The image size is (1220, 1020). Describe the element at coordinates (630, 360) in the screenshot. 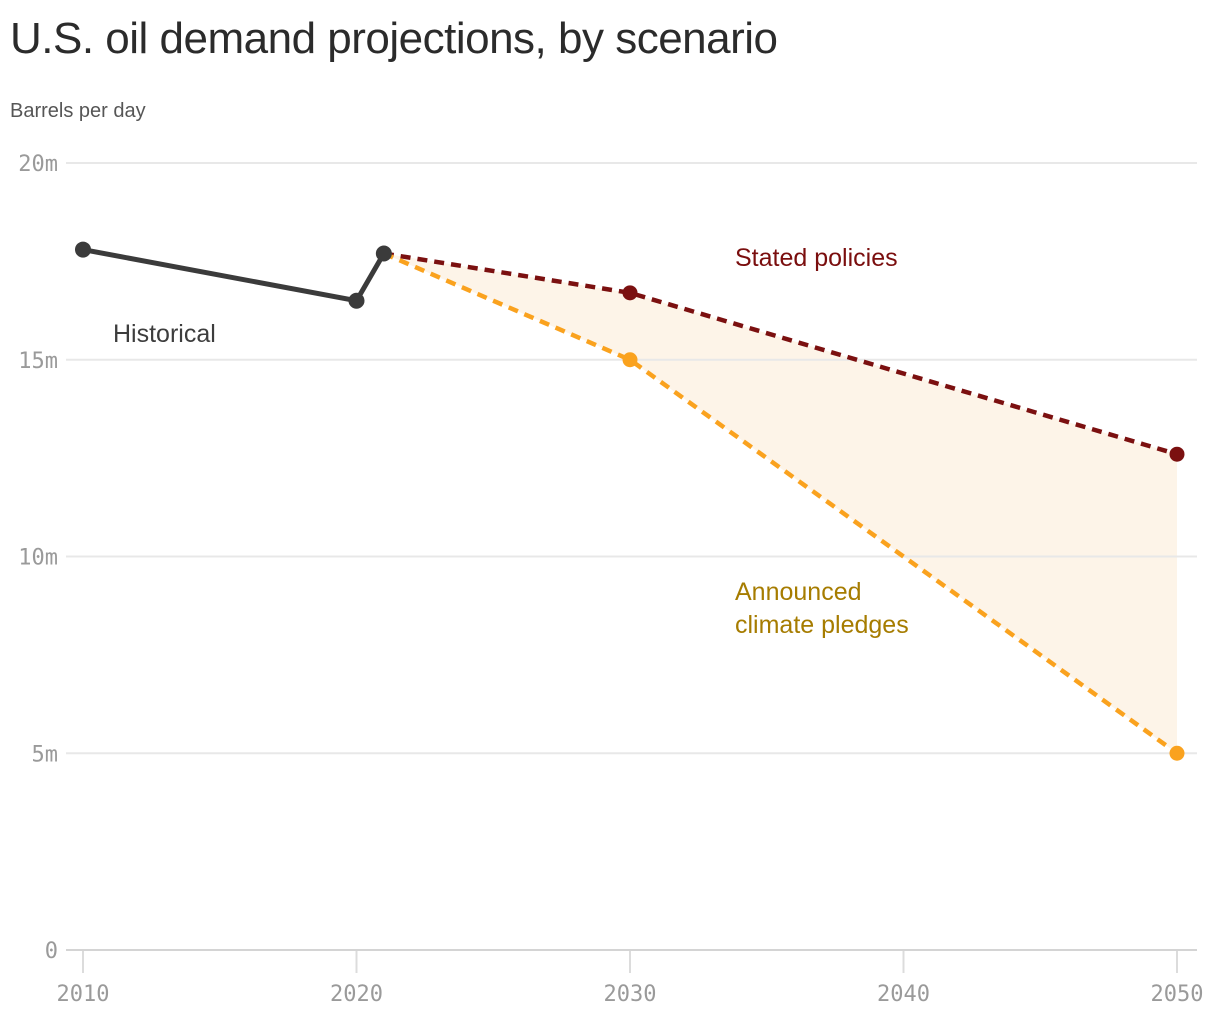

I see `data-point-announced-climate-pledges-2030` at that location.